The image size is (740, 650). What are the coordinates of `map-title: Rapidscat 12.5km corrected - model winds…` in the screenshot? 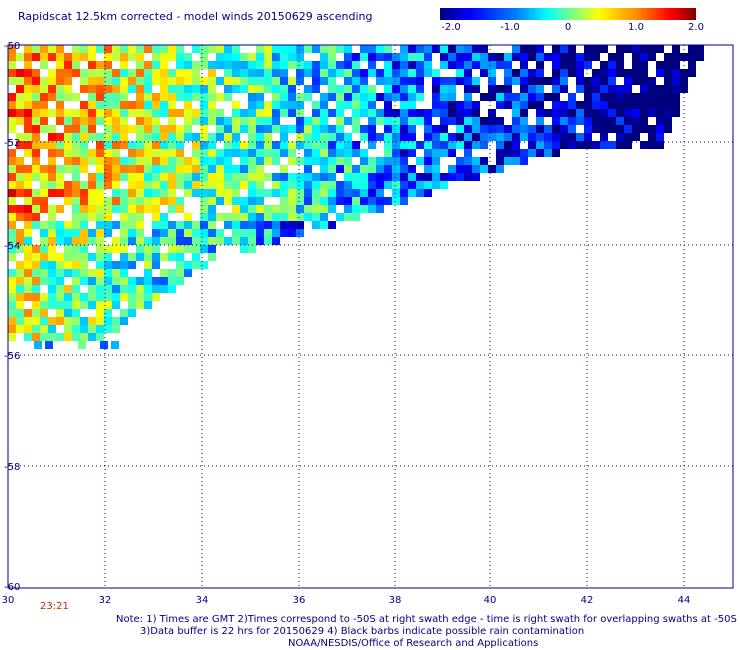 It's located at (195, 16).